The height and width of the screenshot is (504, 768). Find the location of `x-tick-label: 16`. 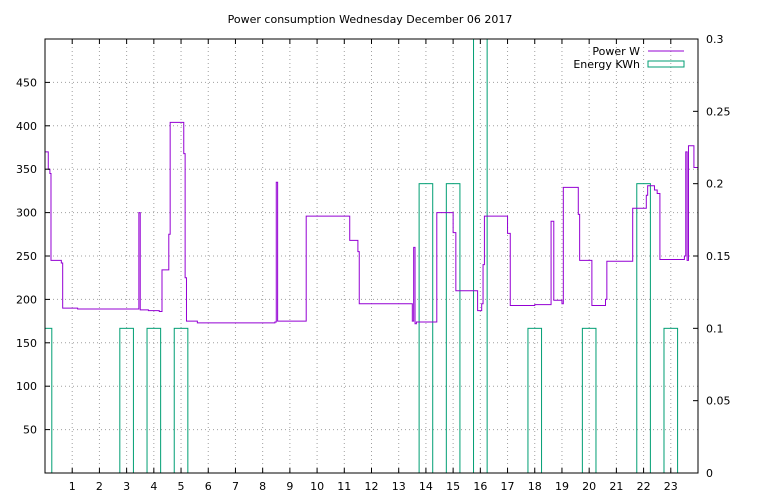

x-tick-label: 16 is located at coordinates (480, 486).